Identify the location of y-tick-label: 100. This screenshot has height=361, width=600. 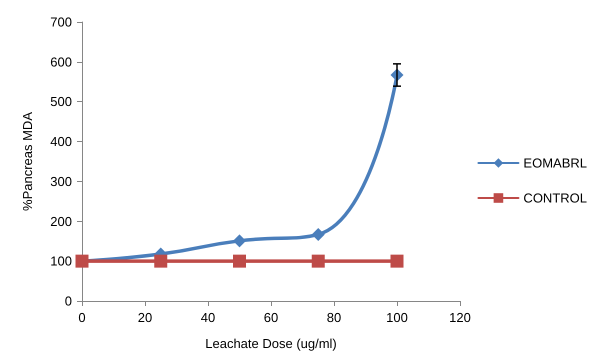
(61, 261).